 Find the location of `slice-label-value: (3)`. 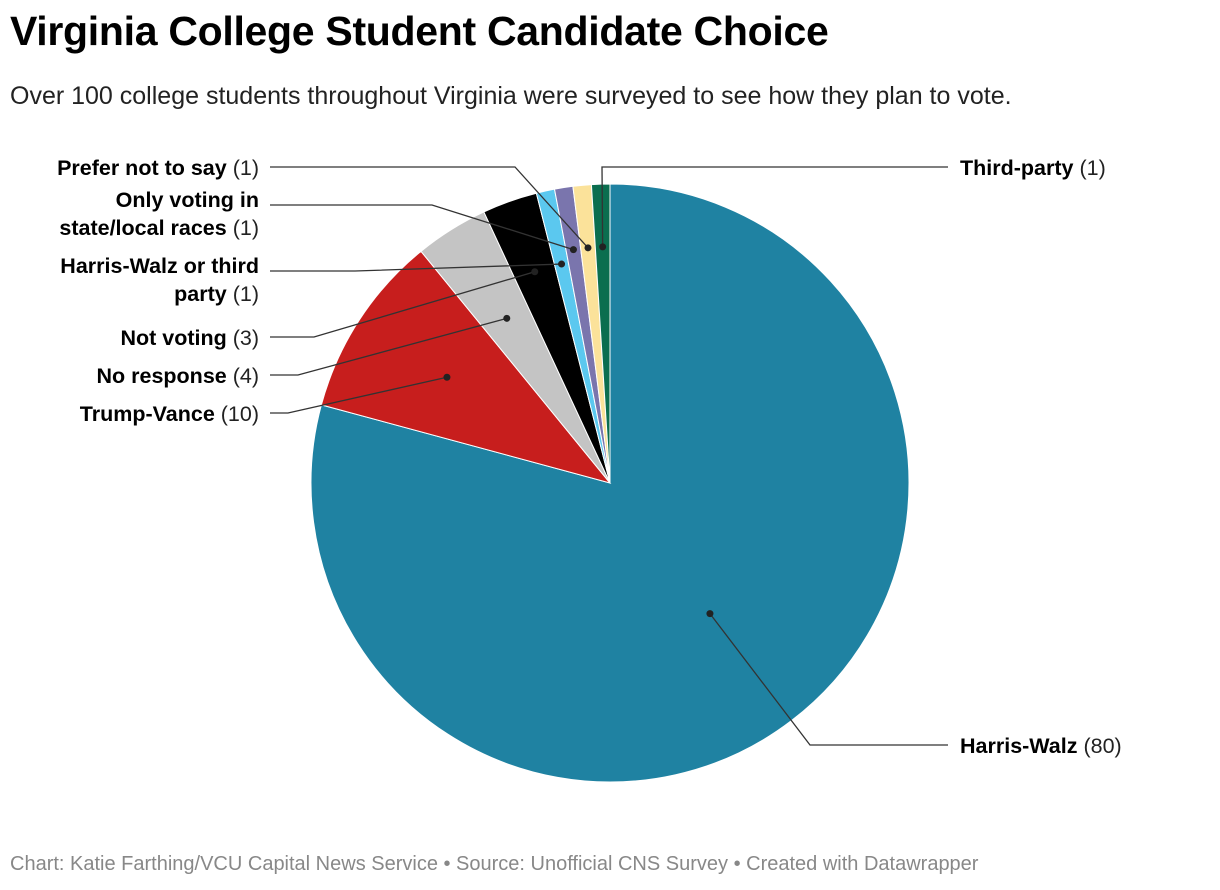

slice-label-value: (3) is located at coordinates (245, 338).